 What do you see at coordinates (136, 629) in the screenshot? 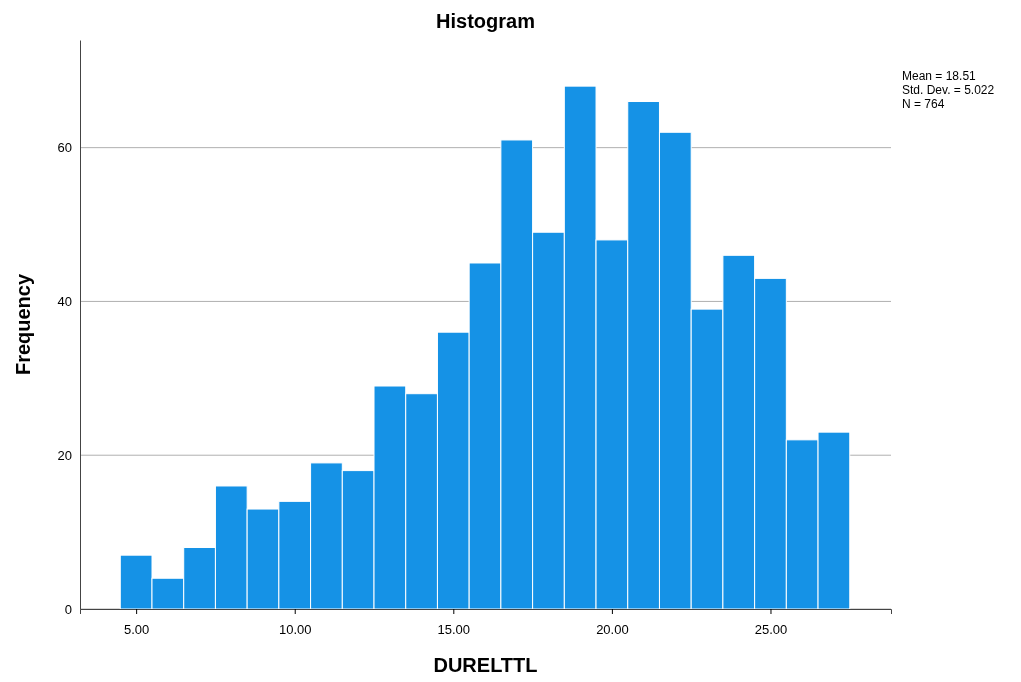
I see `x-tick-label: 5.00` at bounding box center [136, 629].